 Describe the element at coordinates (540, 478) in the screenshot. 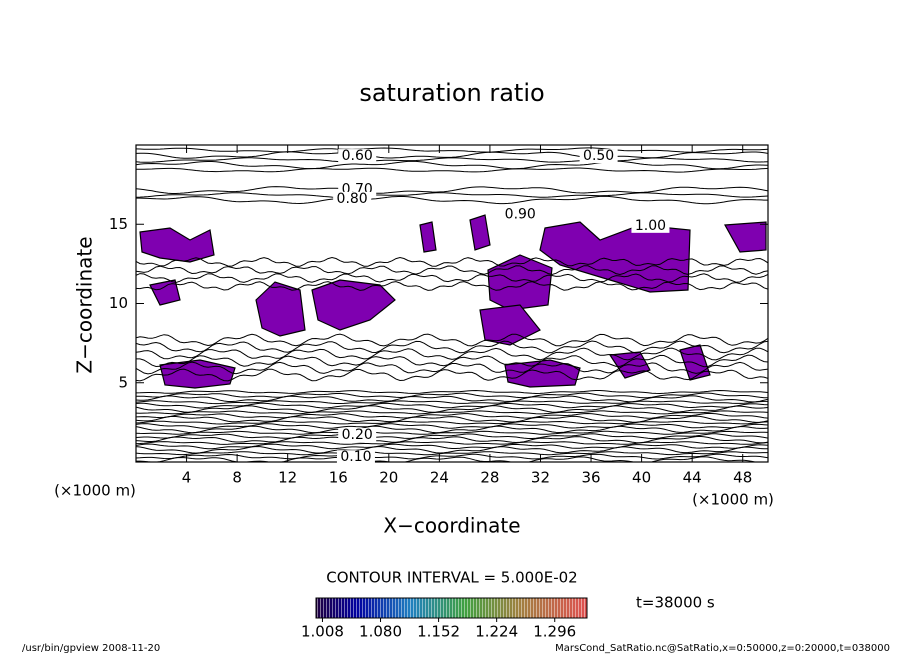

I see `x-tick-label: 32` at that location.